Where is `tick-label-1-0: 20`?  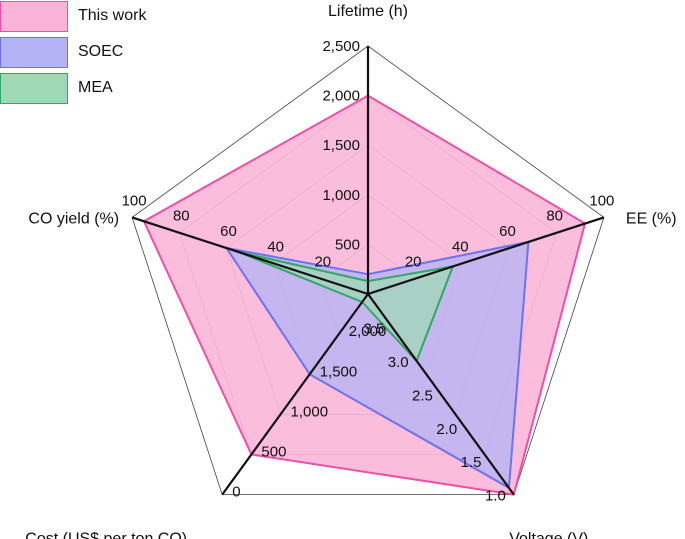 tick-label-1-0: 20 is located at coordinates (413, 262).